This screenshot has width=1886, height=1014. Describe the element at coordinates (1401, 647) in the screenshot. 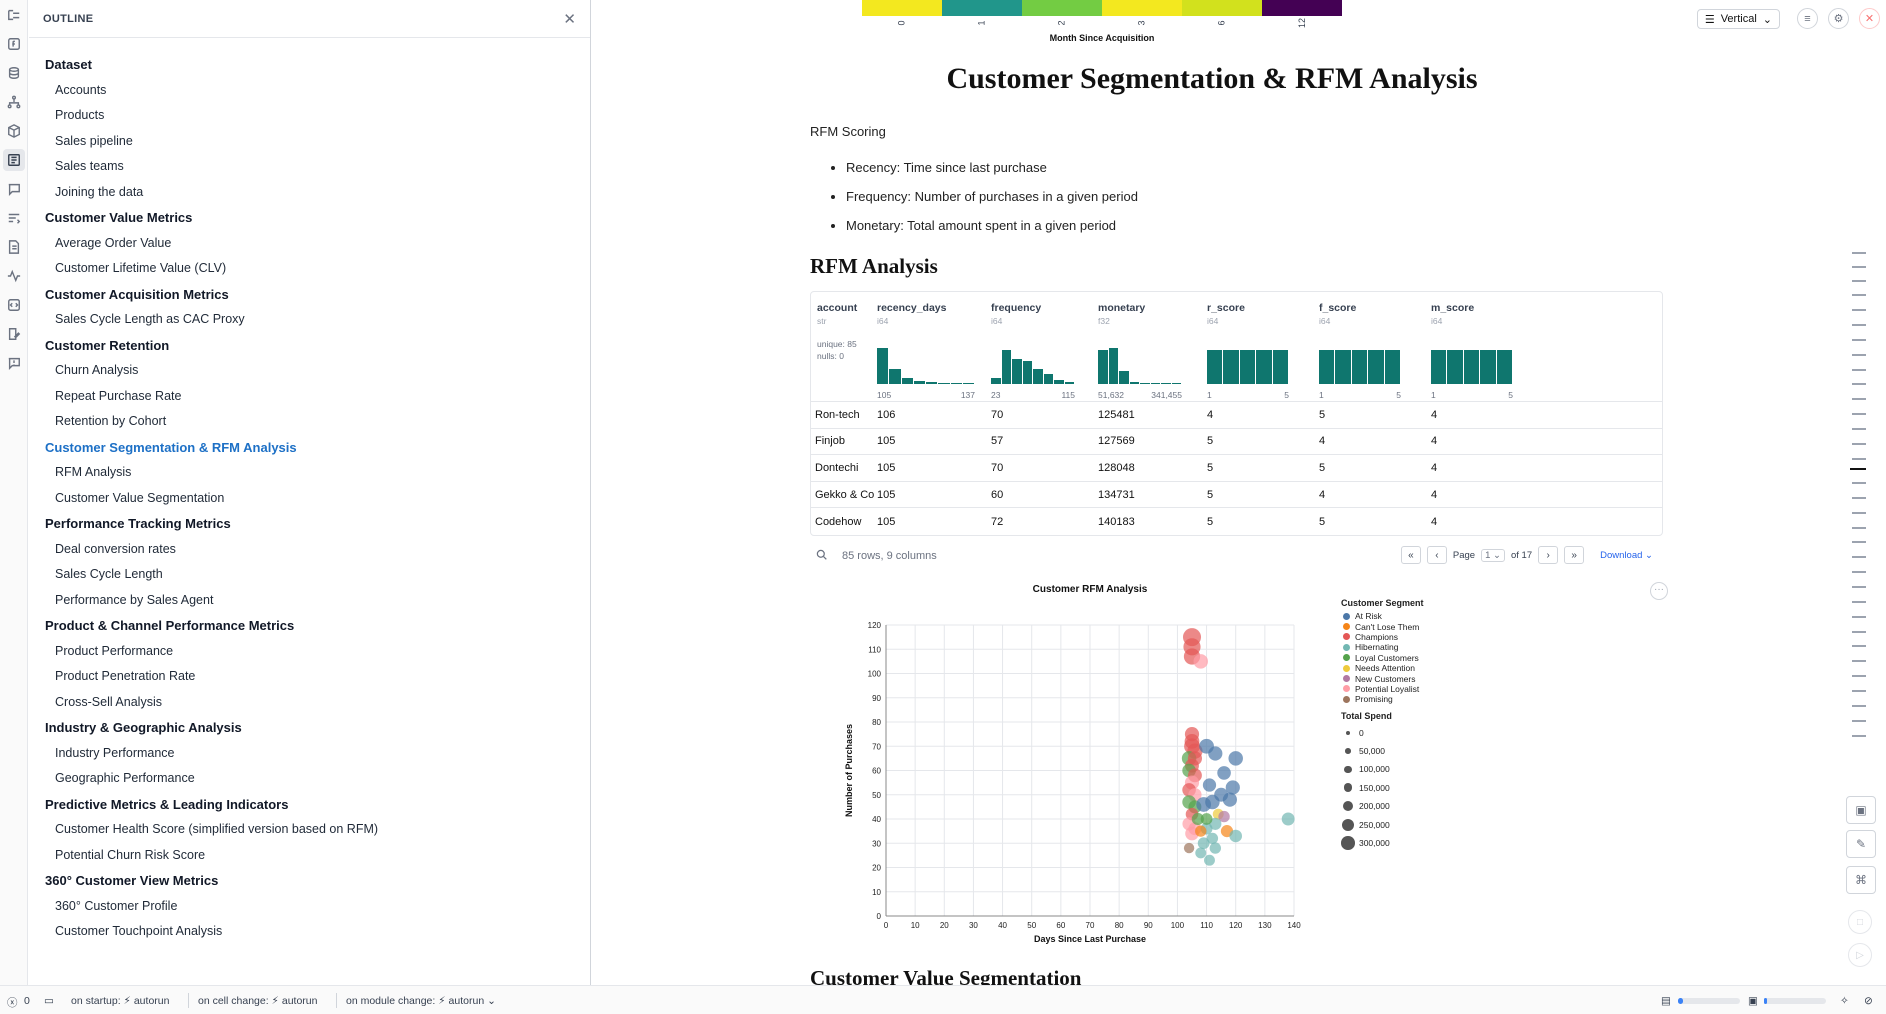

I see `legend-item: Hibernating` at that location.